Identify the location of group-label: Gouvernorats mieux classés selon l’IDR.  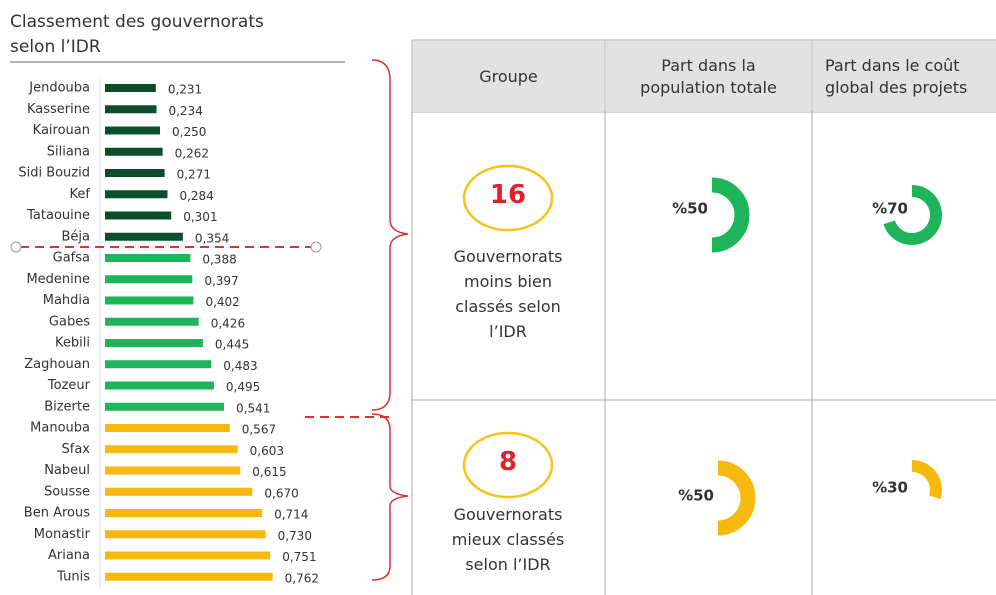
(508, 539).